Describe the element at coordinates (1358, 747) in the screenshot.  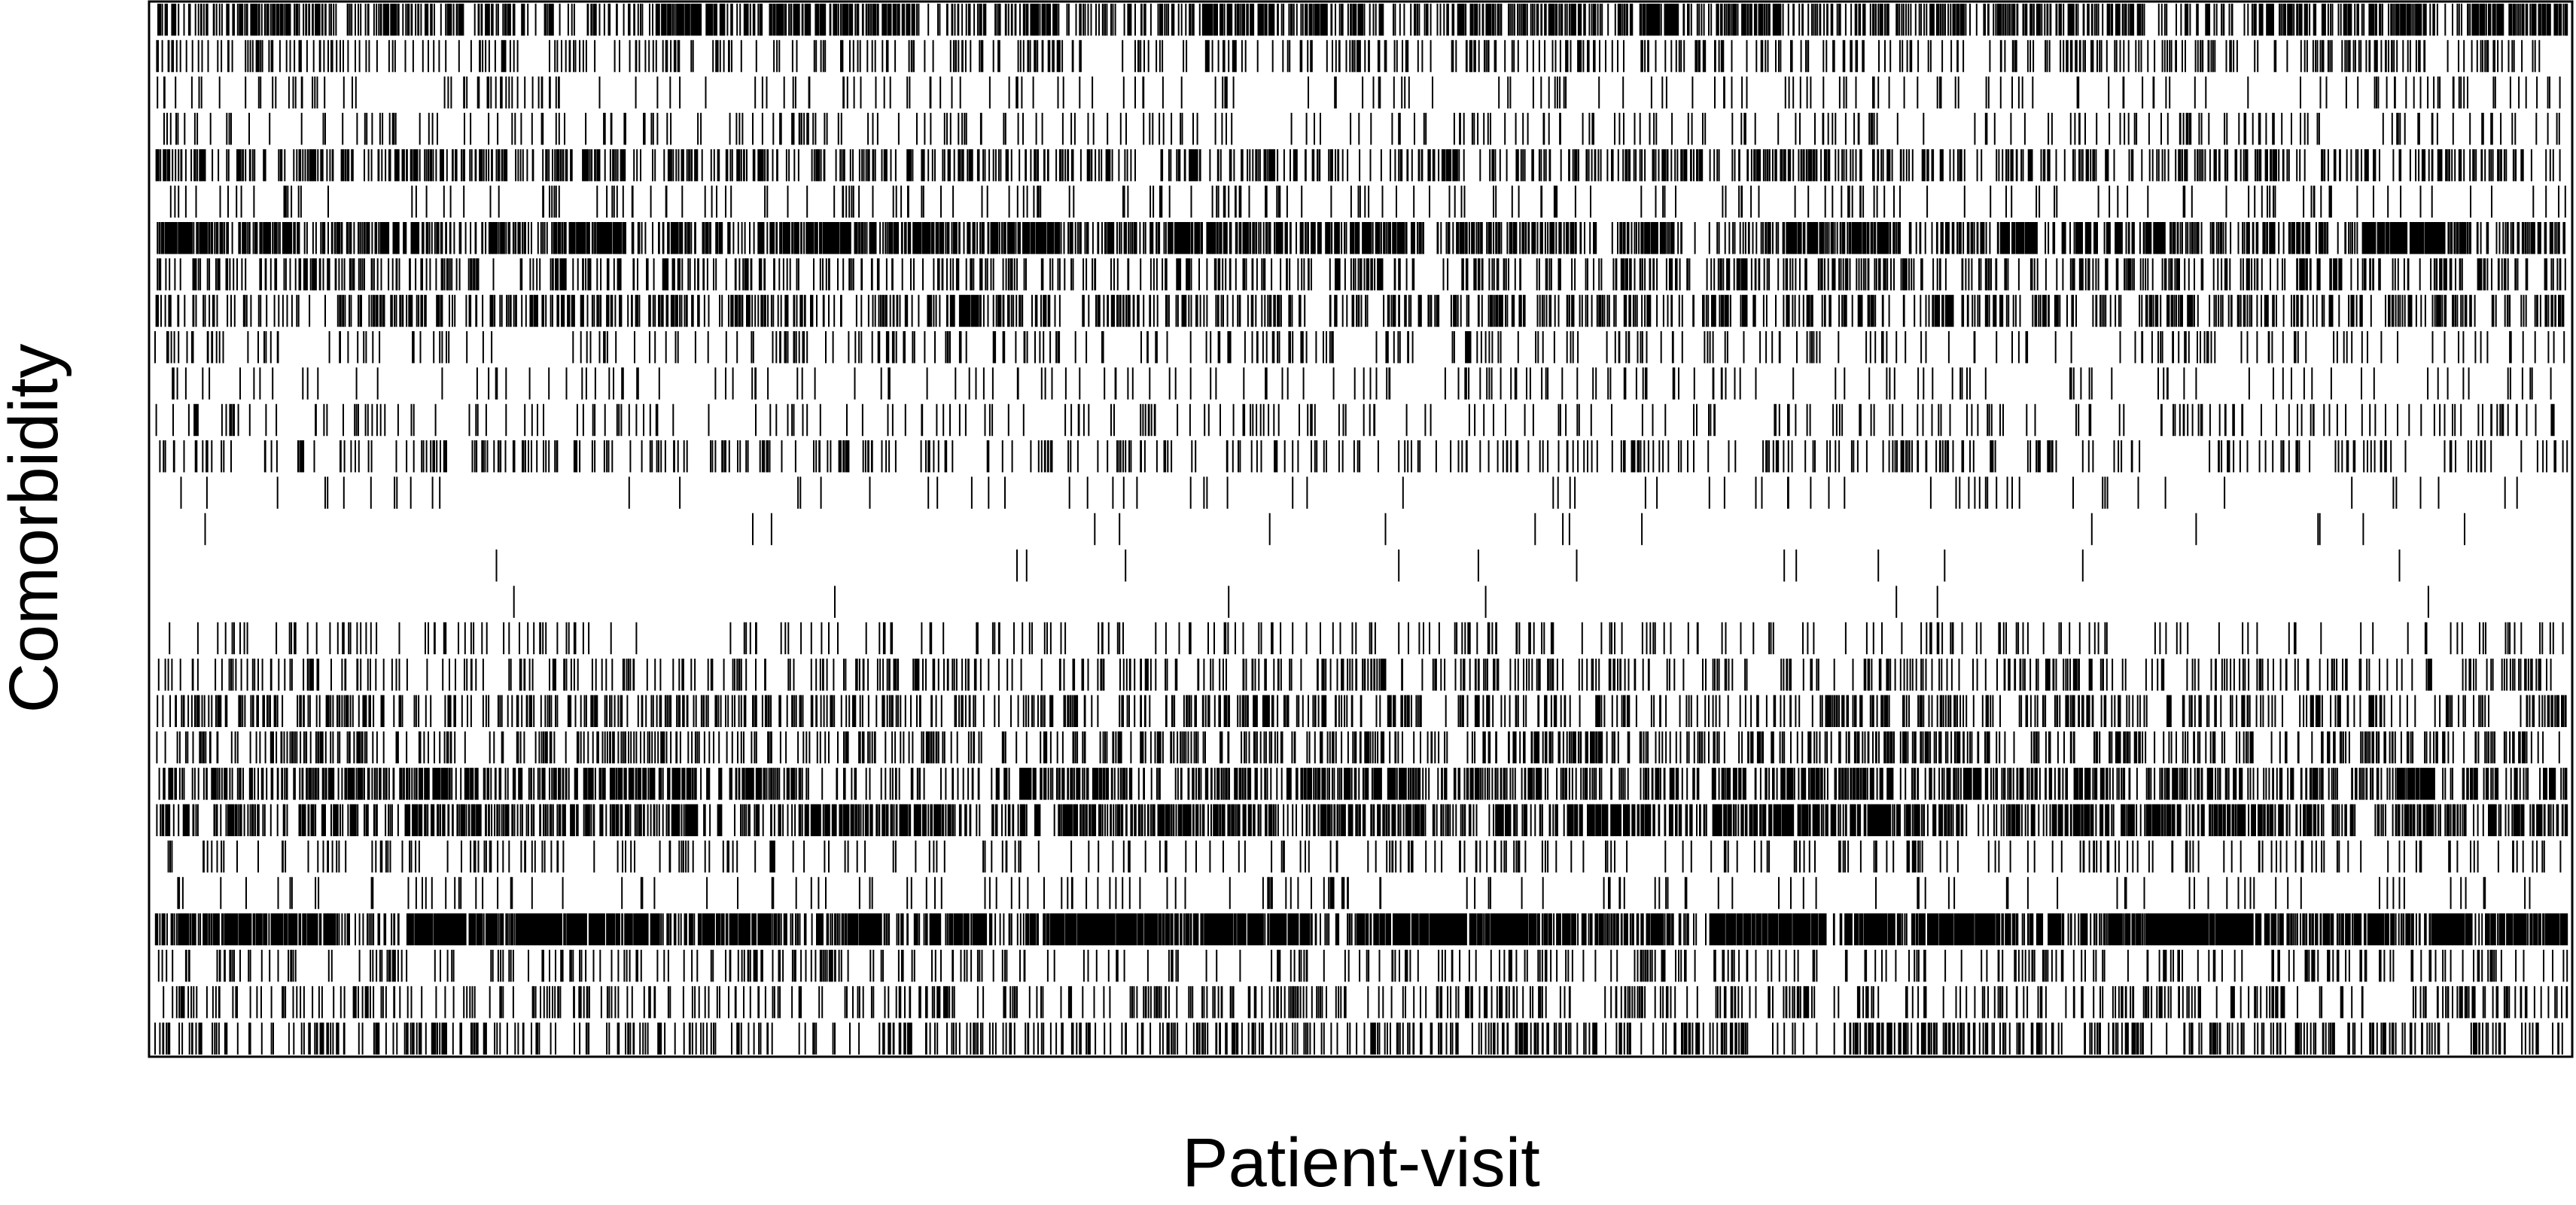
I see `comorbidity-row-21-ticks` at that location.